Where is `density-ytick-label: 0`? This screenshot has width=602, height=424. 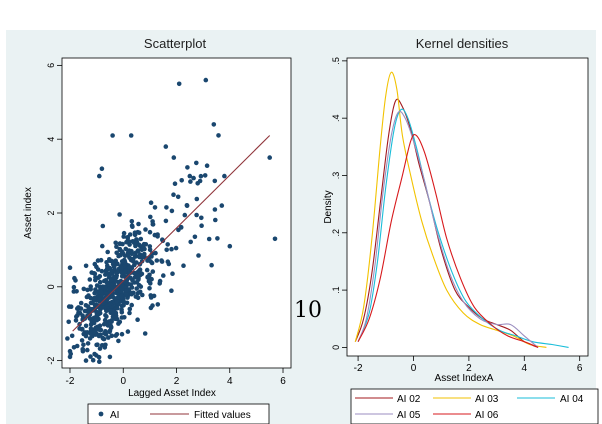 density-ytick-label: 0 is located at coordinates (336, 347).